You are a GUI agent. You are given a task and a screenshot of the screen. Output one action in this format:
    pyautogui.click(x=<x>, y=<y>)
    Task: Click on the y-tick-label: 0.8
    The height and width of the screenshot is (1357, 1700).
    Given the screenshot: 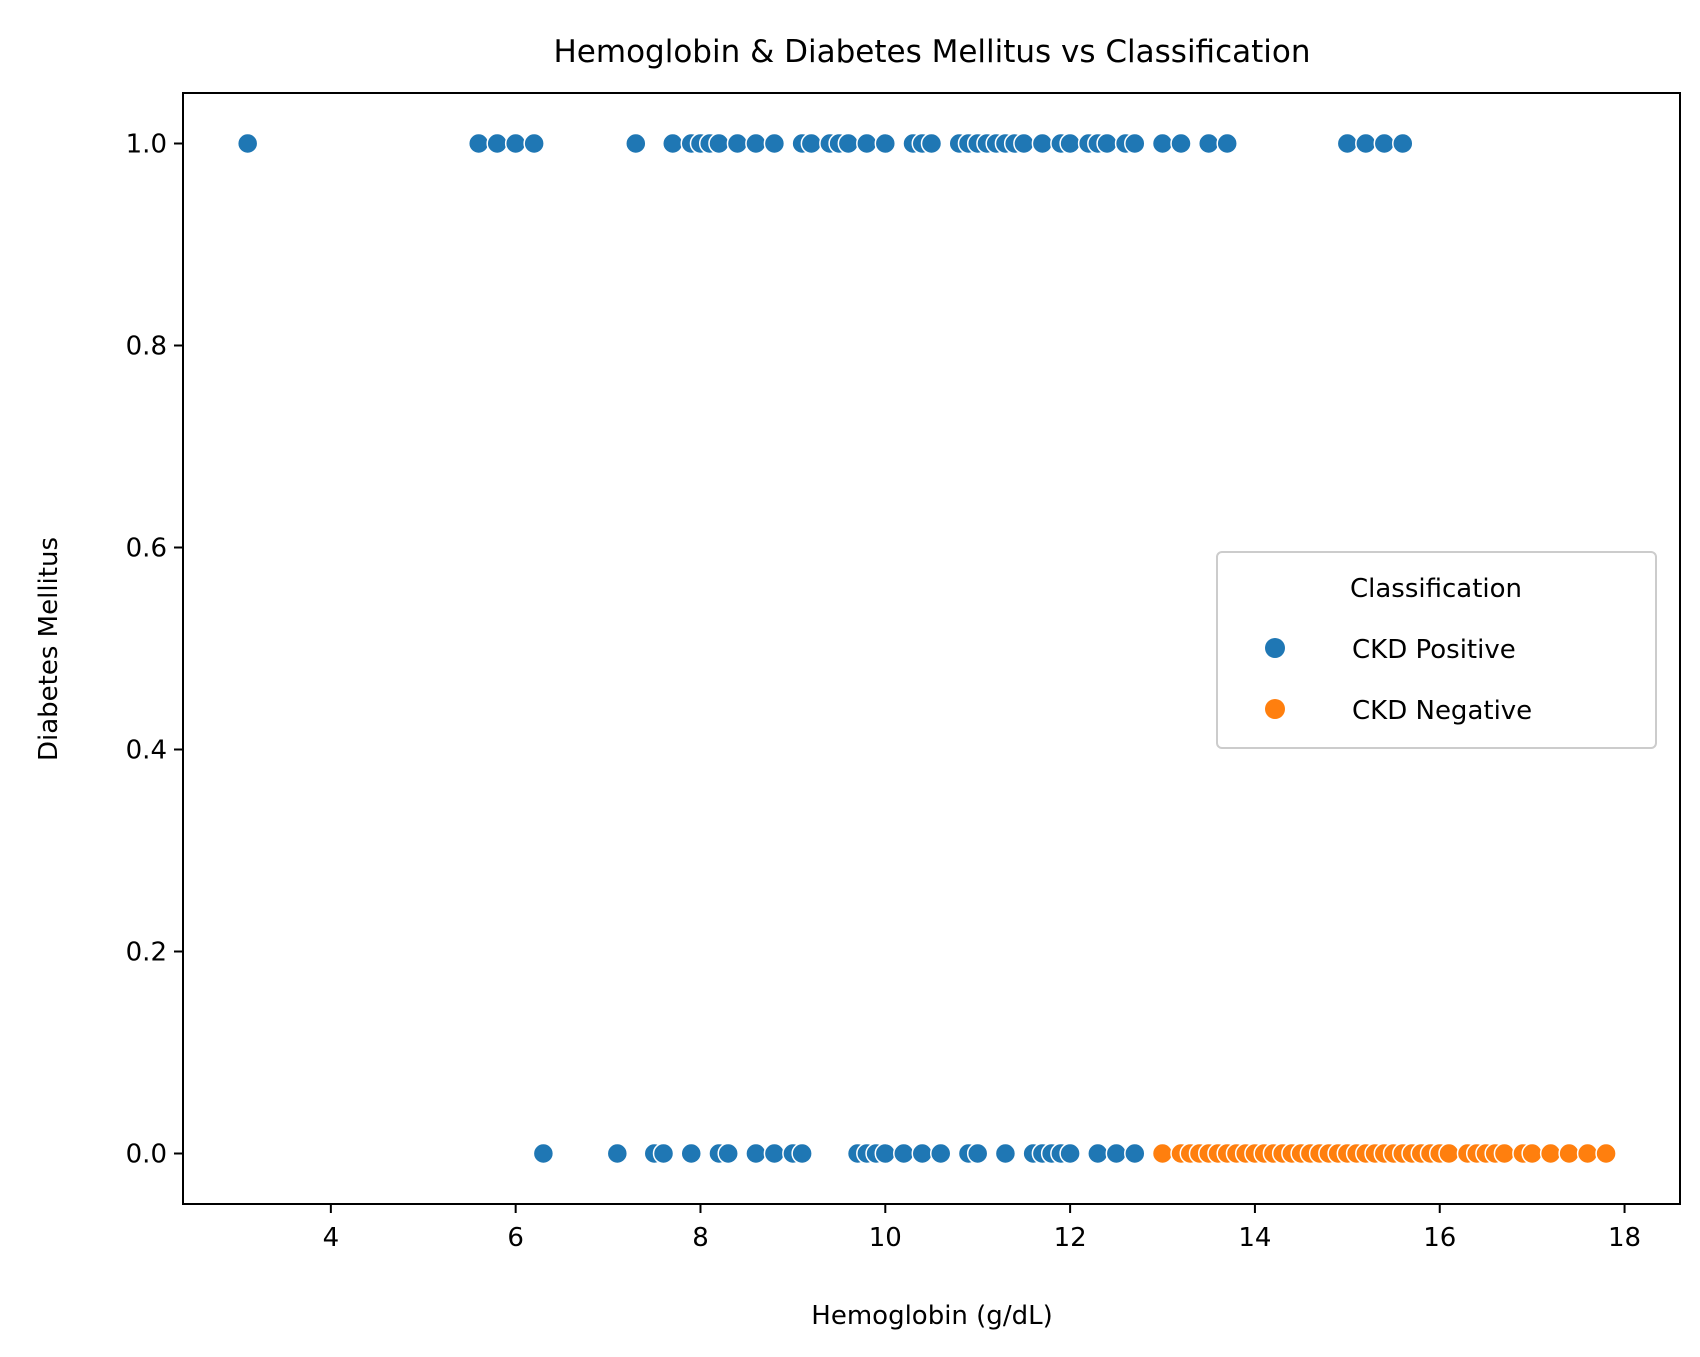 What is the action you would take?
    pyautogui.click(x=146, y=347)
    